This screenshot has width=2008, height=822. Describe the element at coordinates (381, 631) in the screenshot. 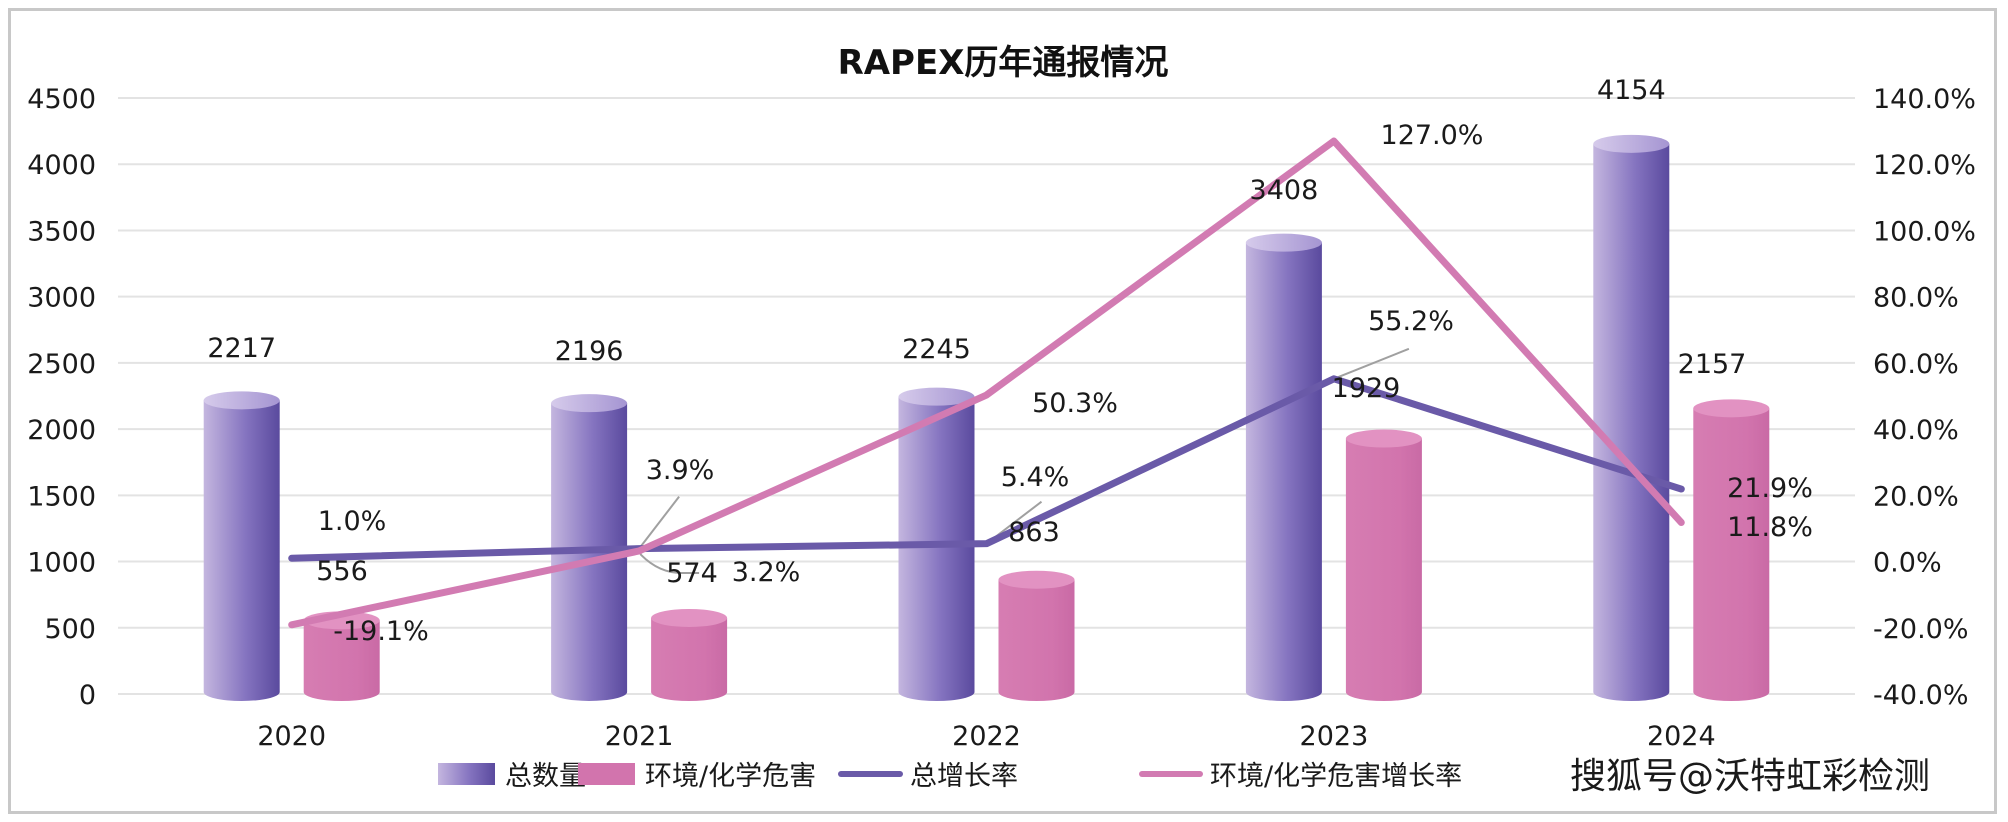

I see `data-label-chem-rate: -19.1%` at that location.